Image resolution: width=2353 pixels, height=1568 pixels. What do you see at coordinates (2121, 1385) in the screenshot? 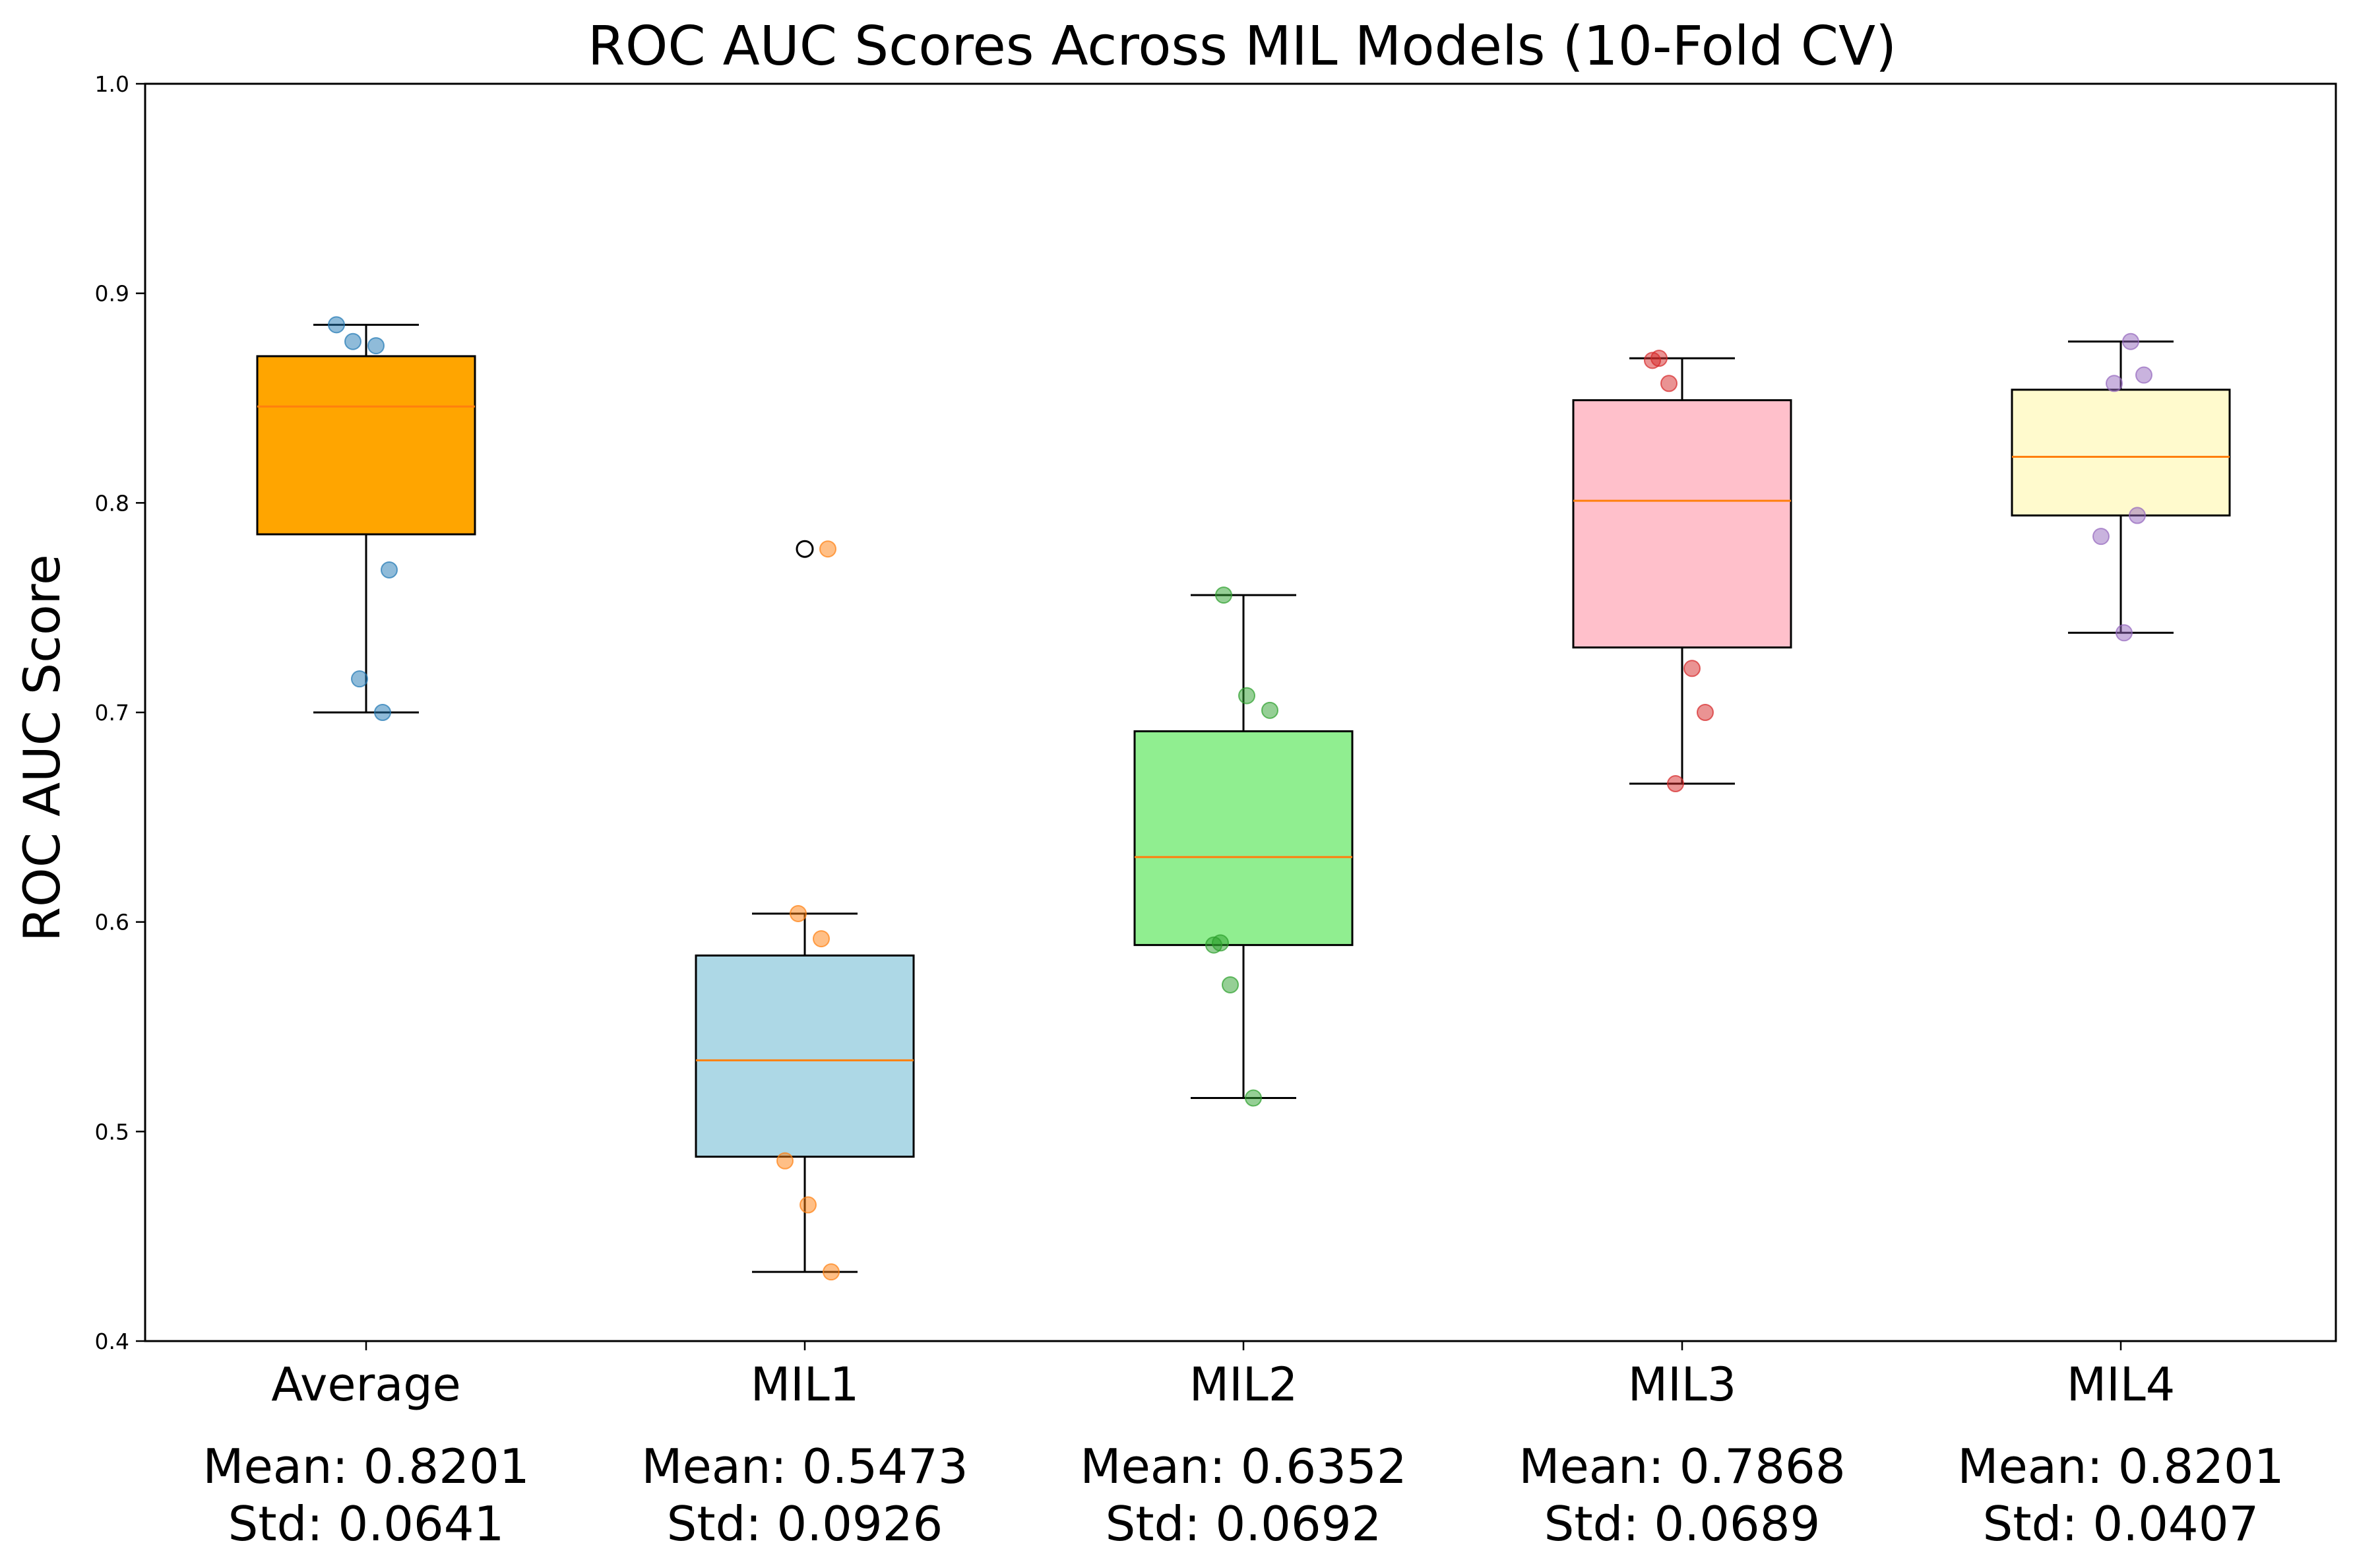
I see `x-tick-label: MIL4` at bounding box center [2121, 1385].